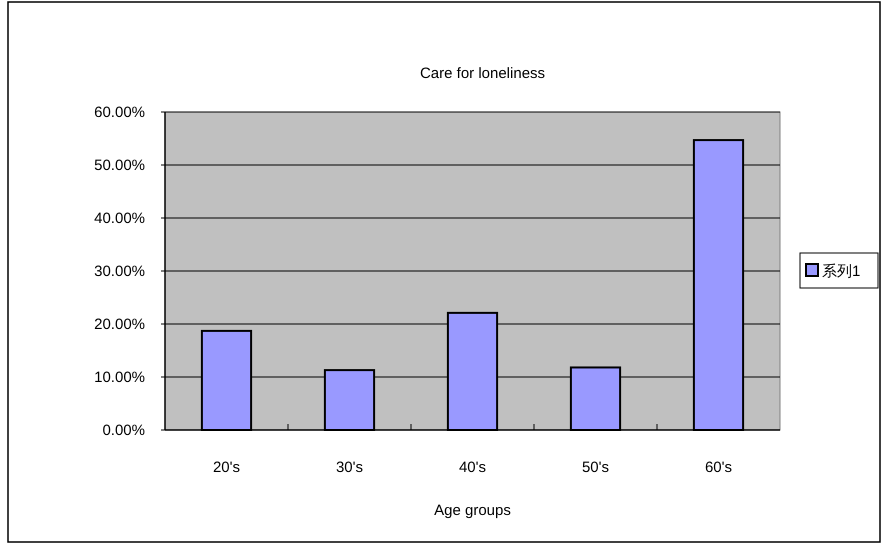  What do you see at coordinates (226, 467) in the screenshot?
I see `x-tick-label: 20's` at bounding box center [226, 467].